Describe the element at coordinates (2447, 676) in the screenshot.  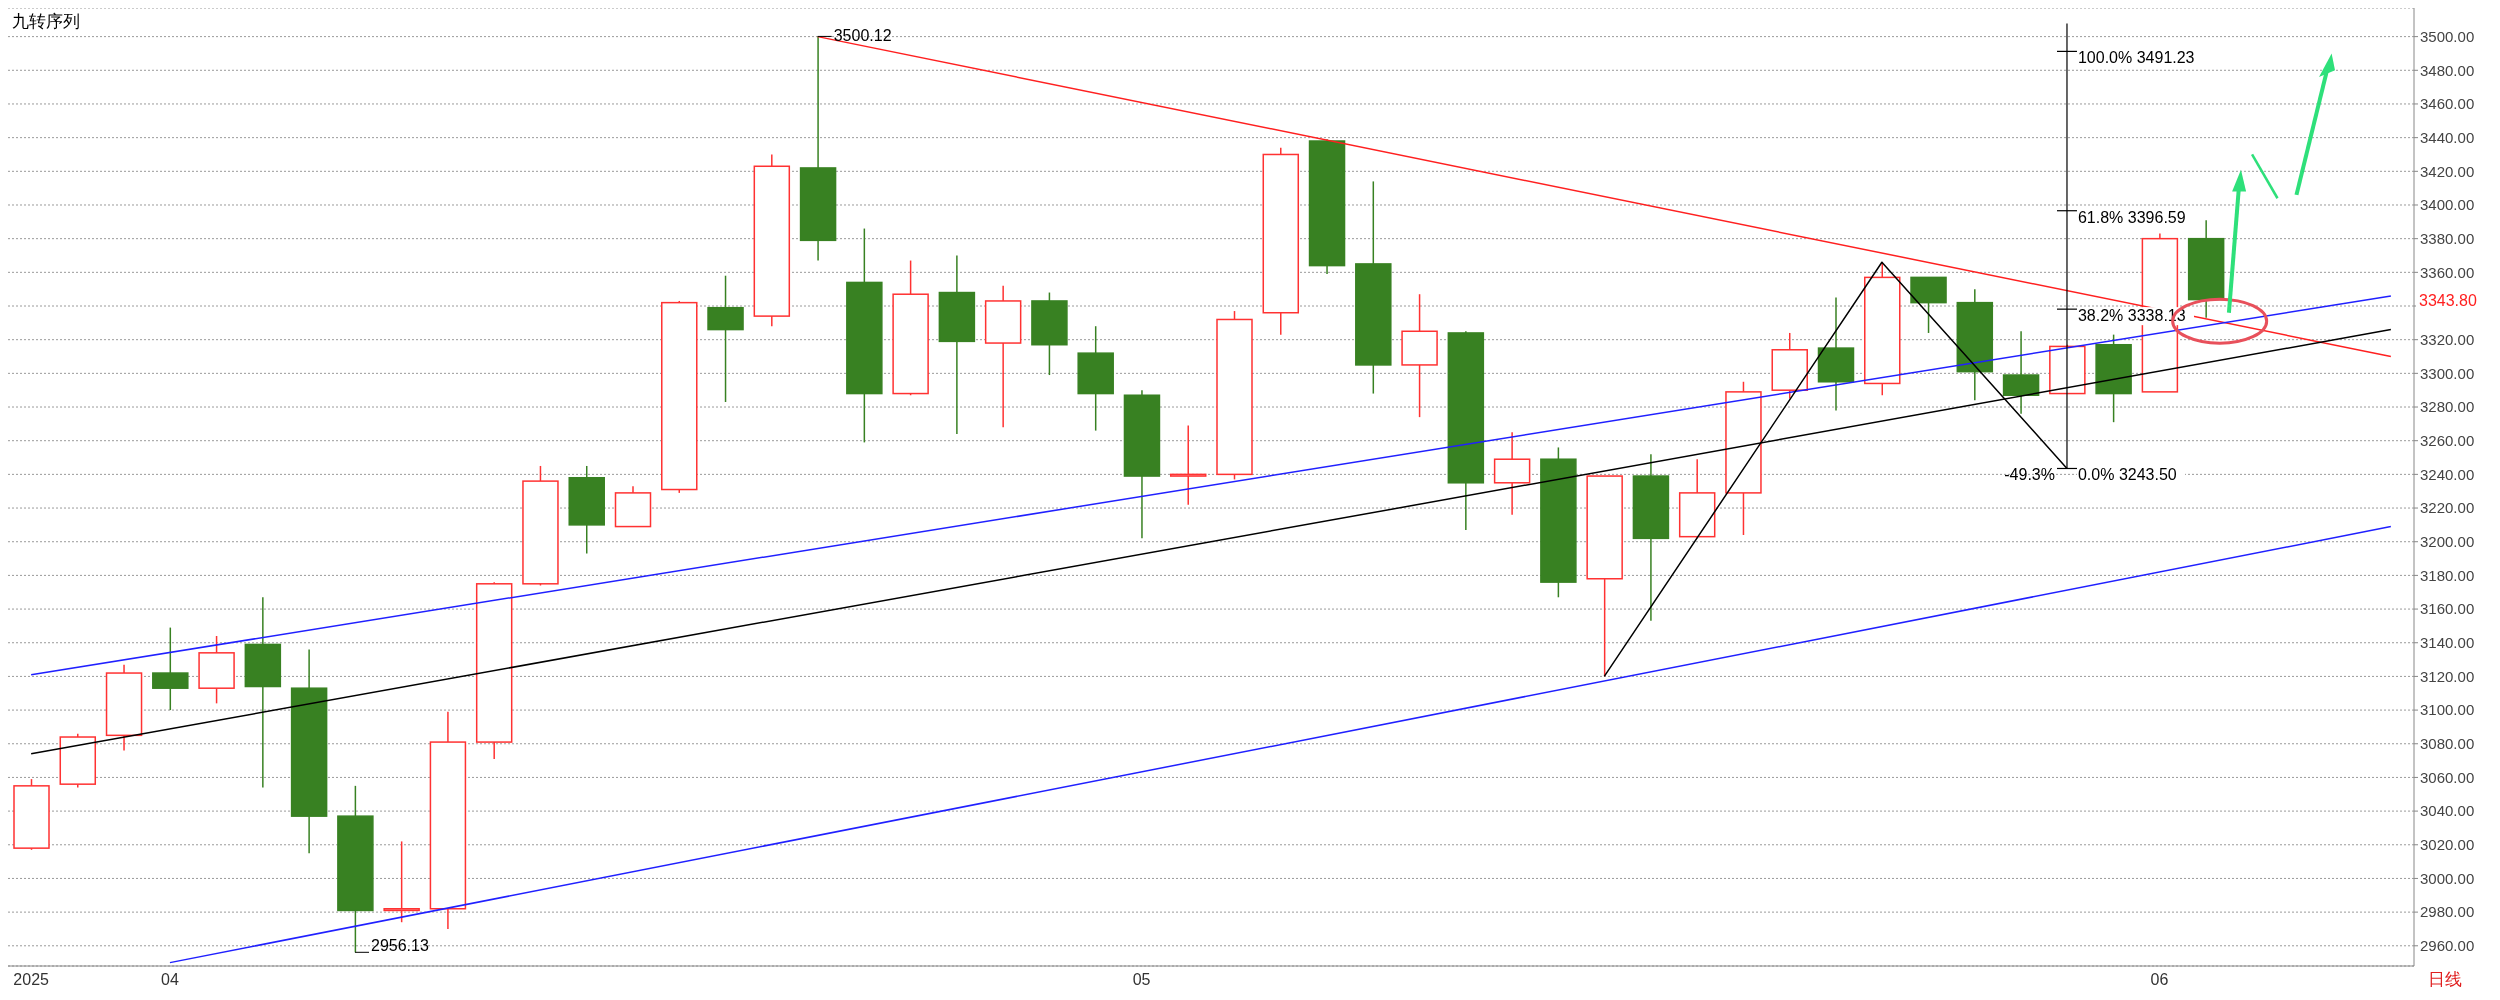
I see `y-tick-label: 3120.00` at that location.